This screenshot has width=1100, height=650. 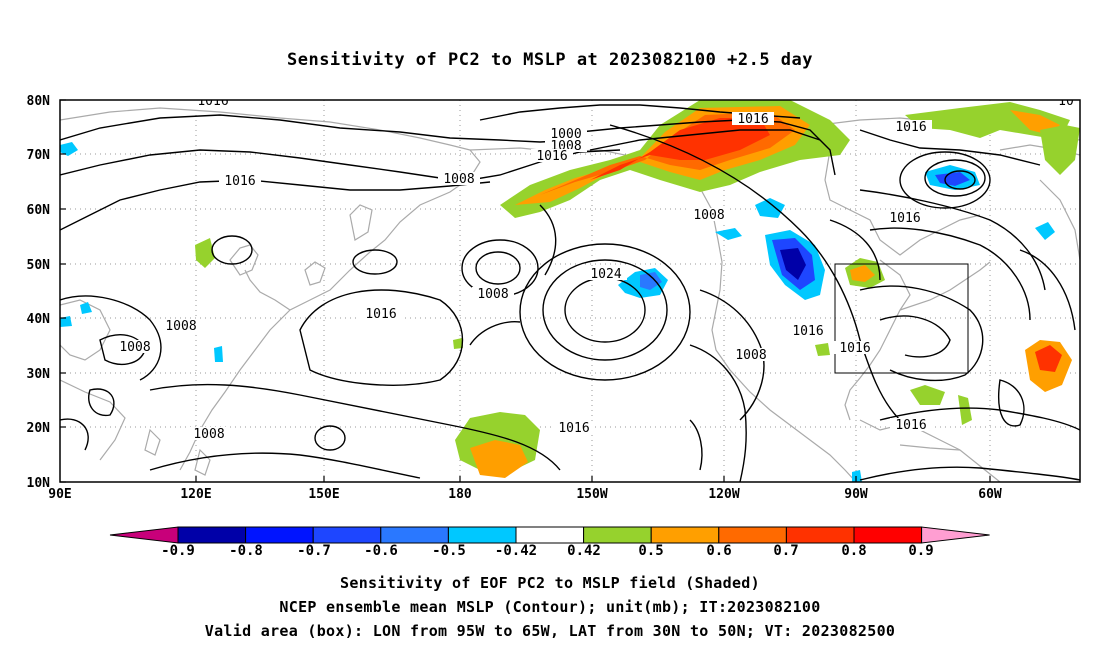 I want to click on lat-label: 70N, so click(x=39, y=155).